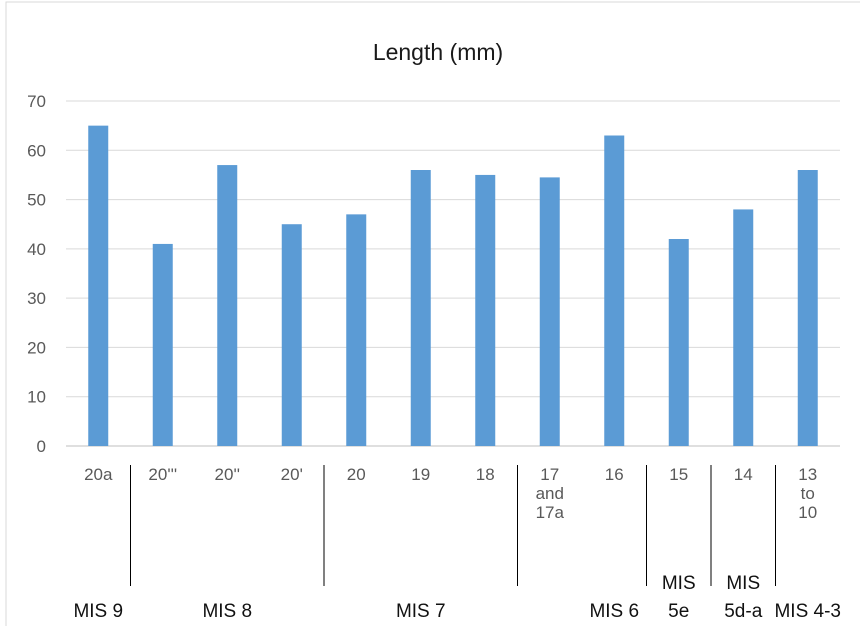 The width and height of the screenshot is (860, 626). Describe the element at coordinates (227, 474) in the screenshot. I see `x-tick-label: 20''` at that location.